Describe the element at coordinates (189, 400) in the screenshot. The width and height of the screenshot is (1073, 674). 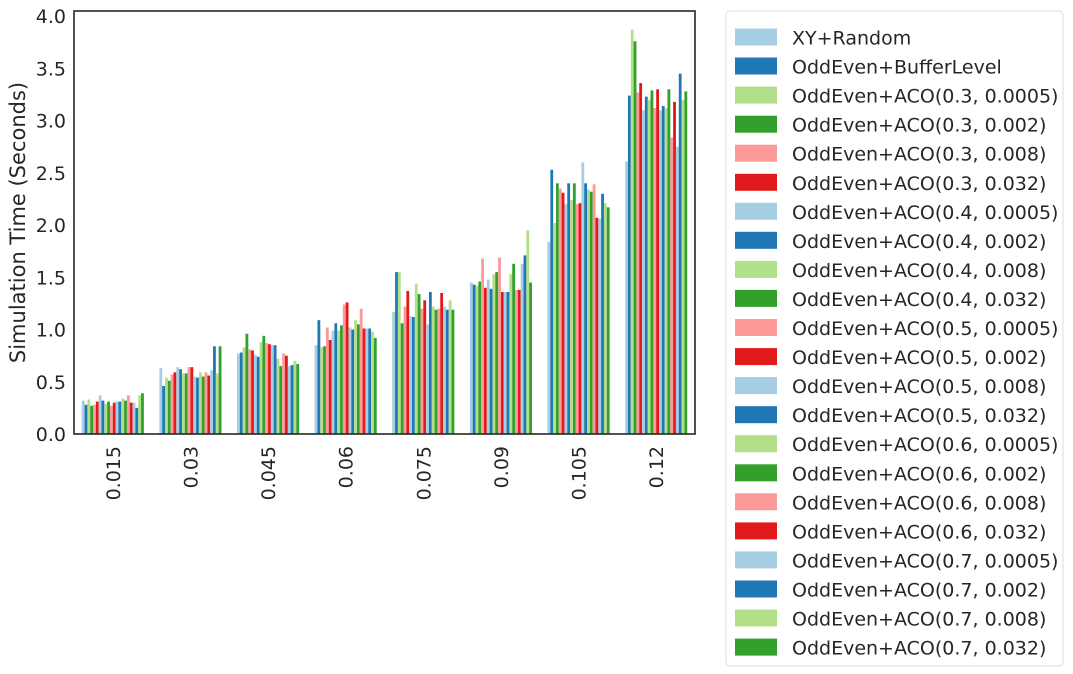
I see `bar-0.03-series-11` at that location.